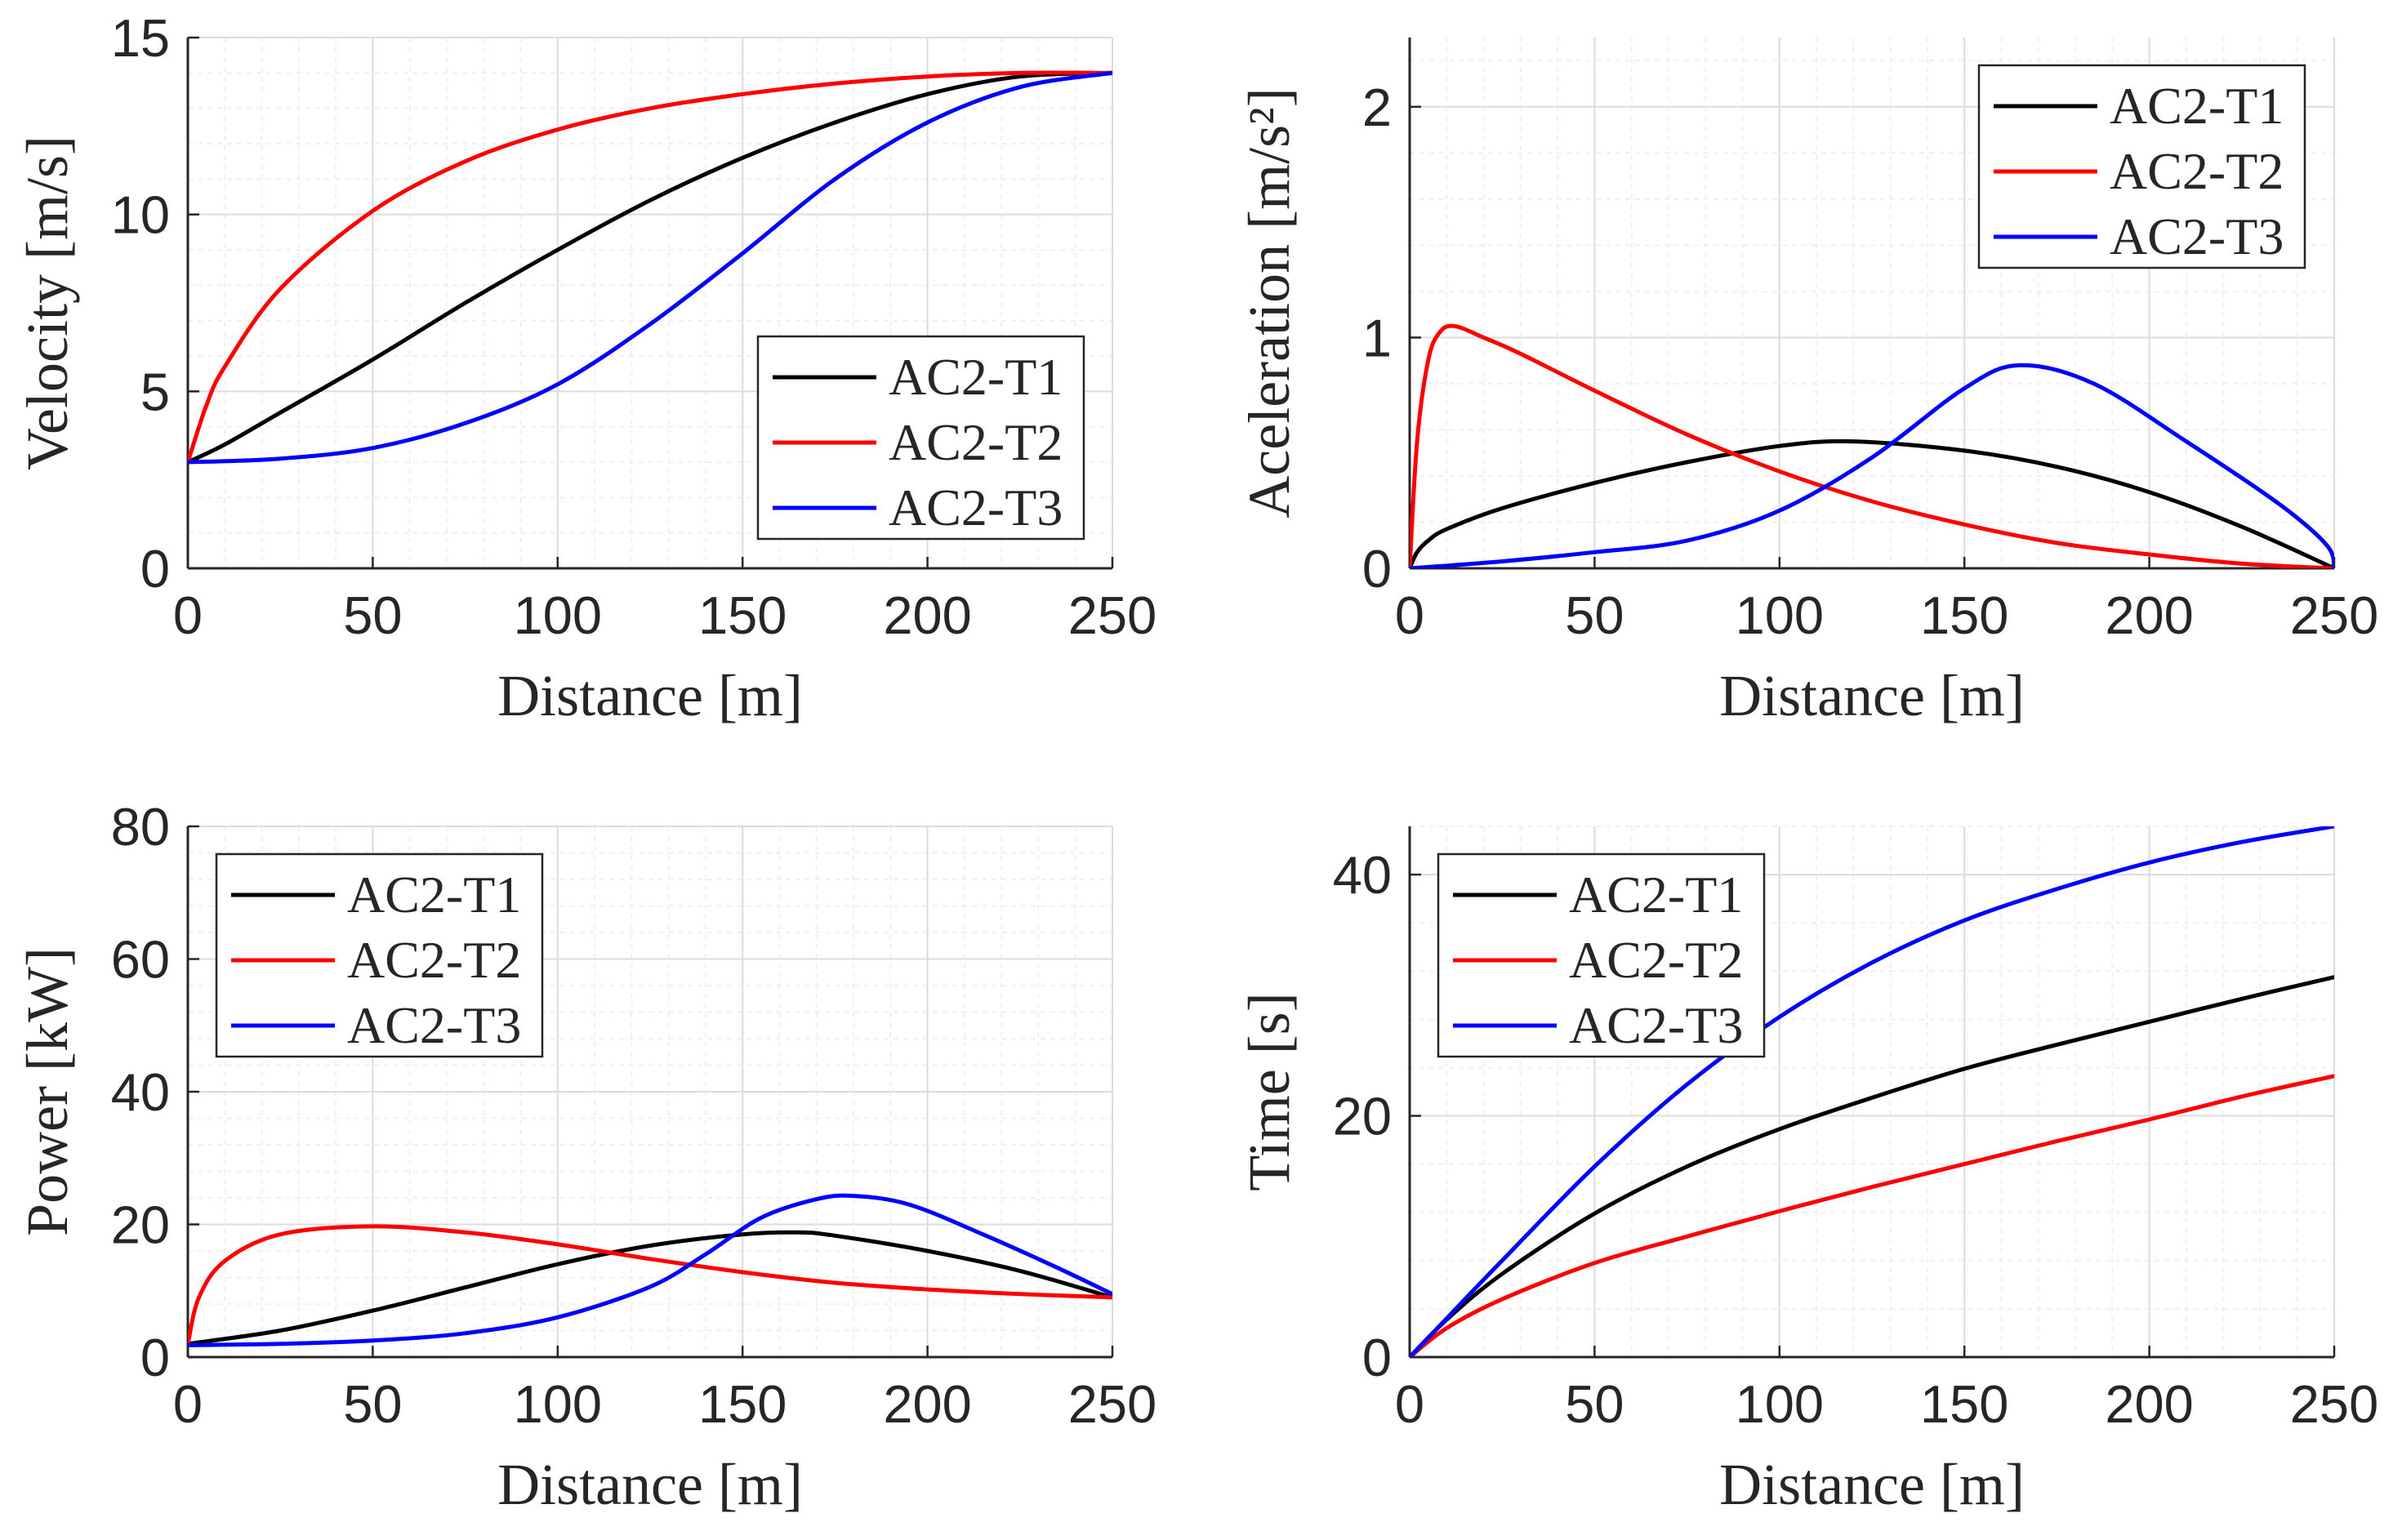 This screenshot has width=2402, height=1540. I want to click on y-axis-label: Aceleration [m/s²], so click(1270, 302).